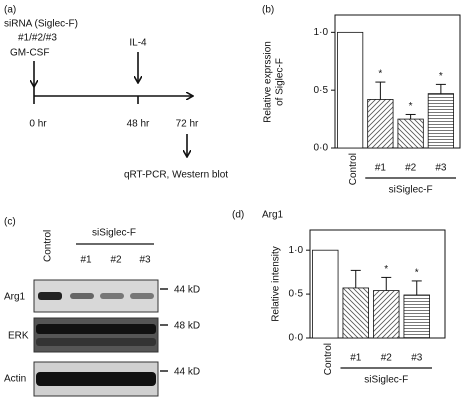 The image size is (474, 404). I want to click on lane-label: #2, so click(116, 260).